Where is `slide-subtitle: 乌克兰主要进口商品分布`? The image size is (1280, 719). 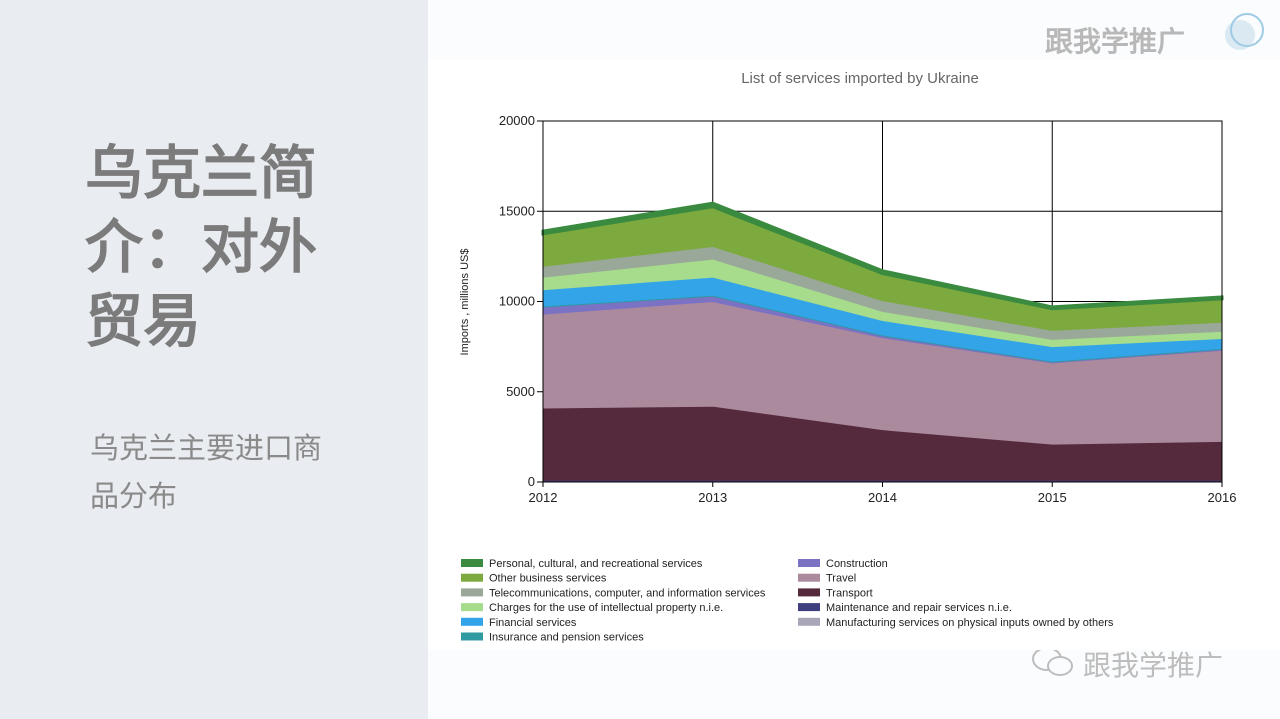
slide-subtitle: 乌克兰主要进口商品分布 is located at coordinates (206, 472).